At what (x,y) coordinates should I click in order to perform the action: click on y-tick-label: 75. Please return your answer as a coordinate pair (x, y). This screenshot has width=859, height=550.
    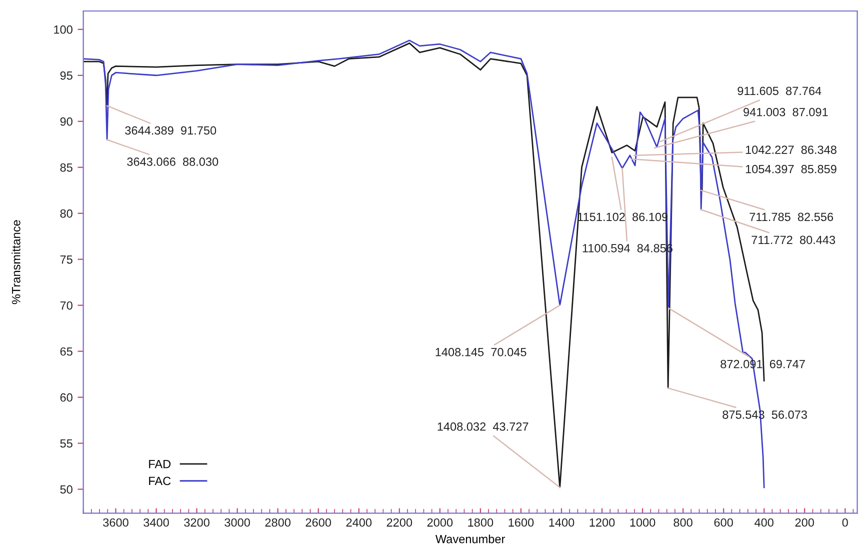
    Looking at the image, I should click on (66, 259).